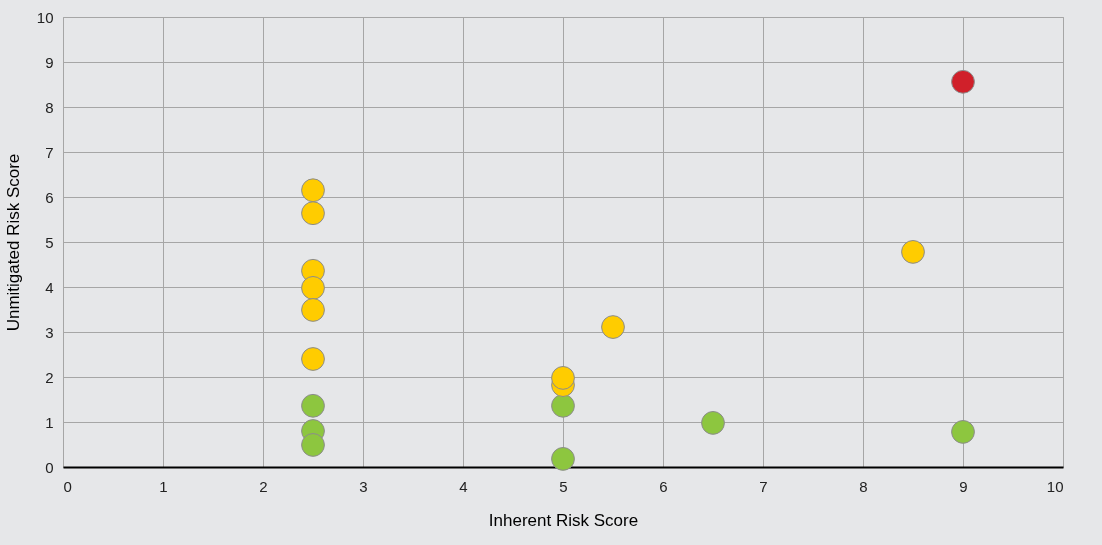  I want to click on x-tick-label: 4, so click(463, 486).